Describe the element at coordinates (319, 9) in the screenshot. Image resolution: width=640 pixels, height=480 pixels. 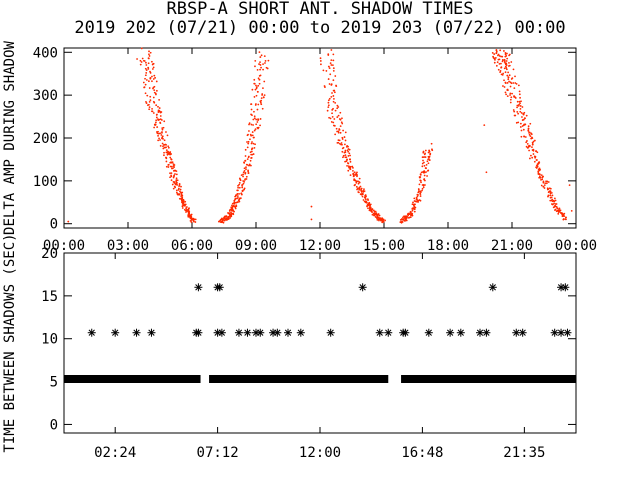
I see `chart-title: RBSP-A SHORT ANT. SHADOW TIMES` at that location.